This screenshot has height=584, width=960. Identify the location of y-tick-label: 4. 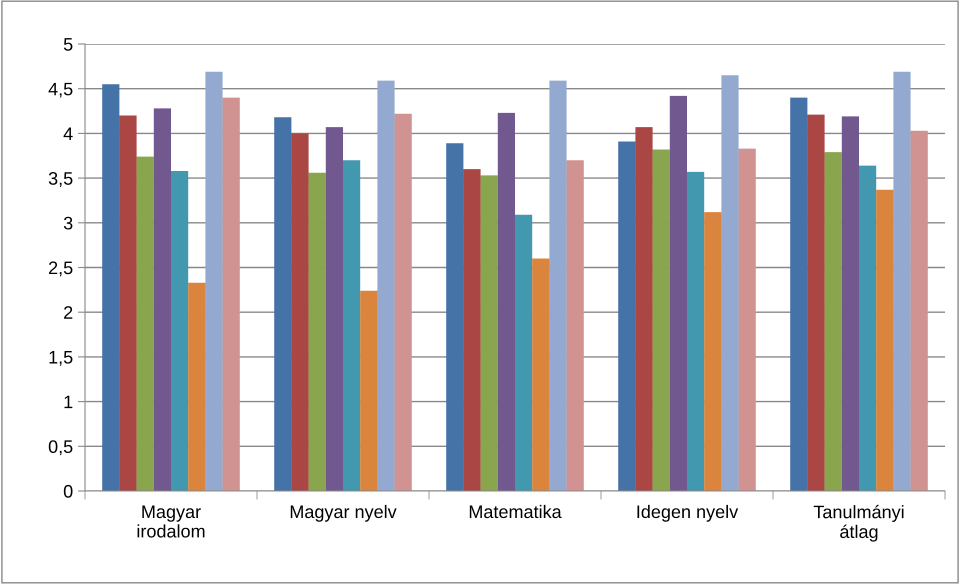
(68, 134).